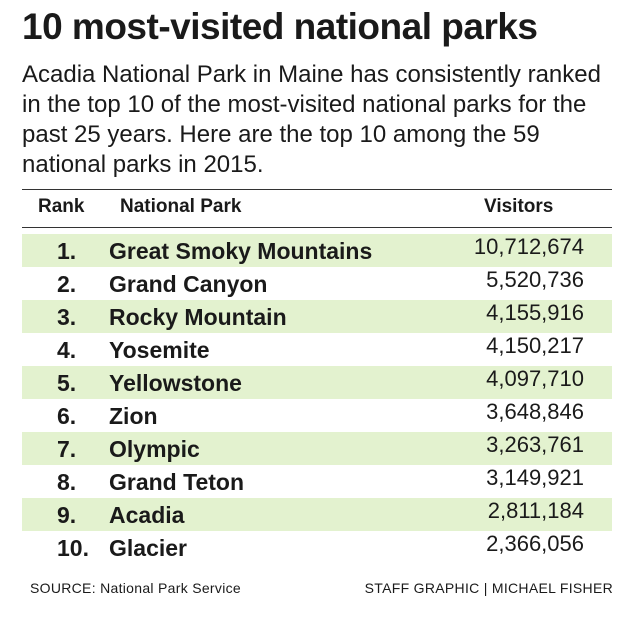 This screenshot has height=630, width=643. What do you see at coordinates (67, 383) in the screenshot?
I see `rank-cell: 5.` at bounding box center [67, 383].